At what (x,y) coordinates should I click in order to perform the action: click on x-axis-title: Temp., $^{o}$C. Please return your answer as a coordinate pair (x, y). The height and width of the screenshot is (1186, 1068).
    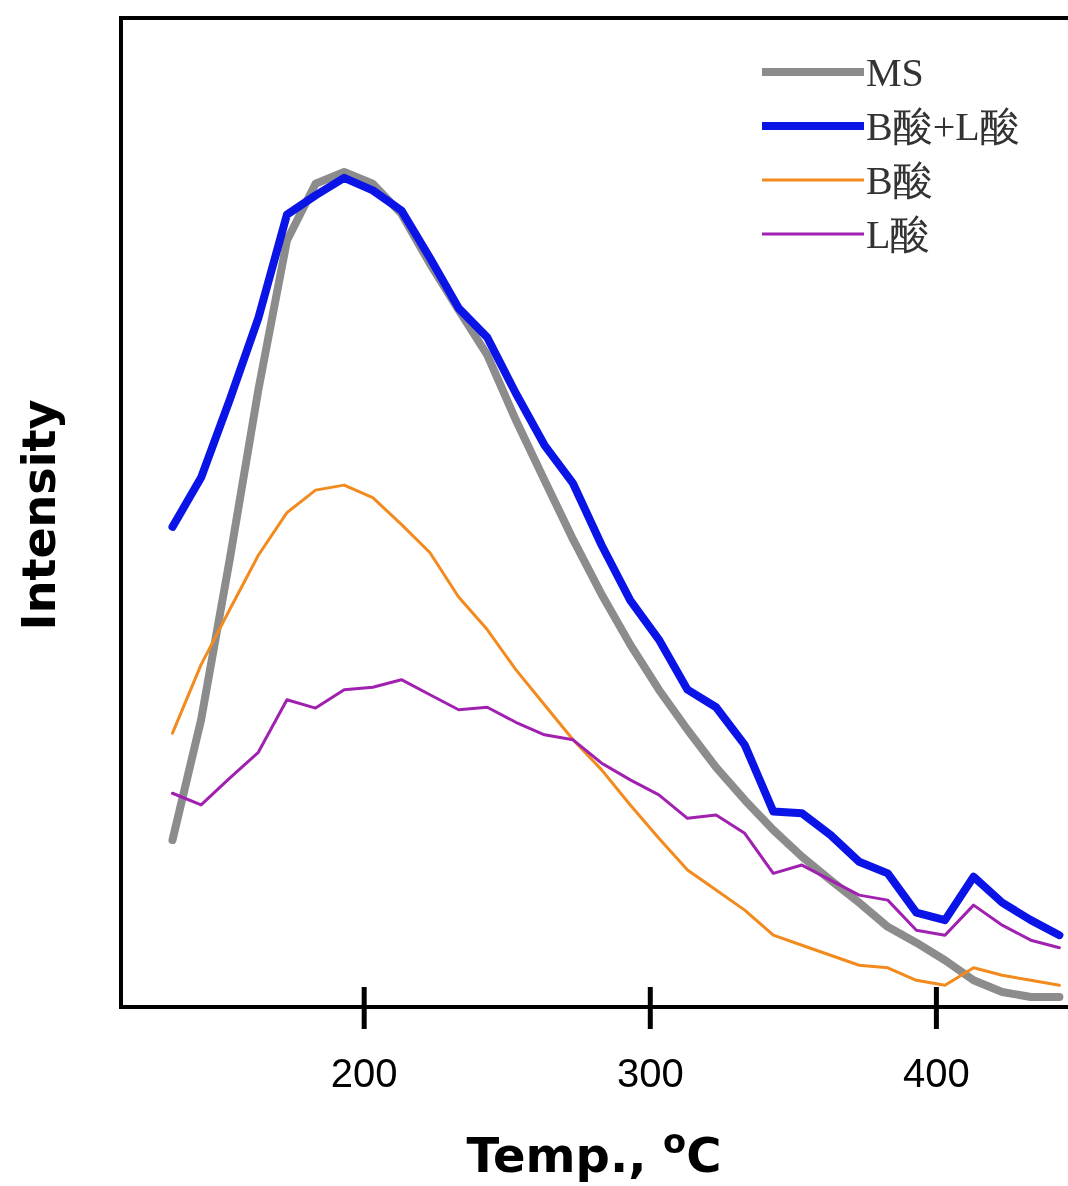
    Looking at the image, I should click on (594, 1152).